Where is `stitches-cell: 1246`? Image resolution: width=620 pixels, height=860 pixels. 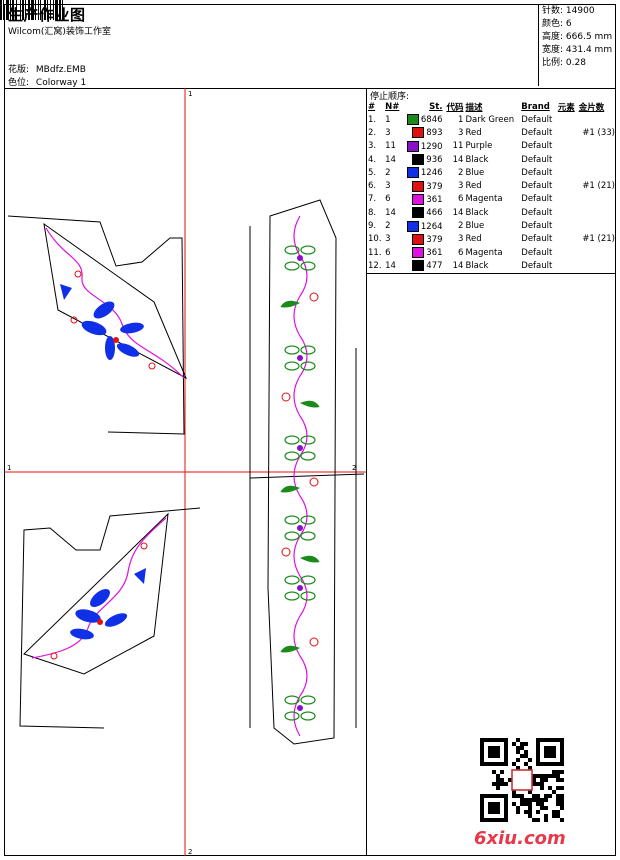 stitches-cell: 1246 is located at coordinates (423, 172).